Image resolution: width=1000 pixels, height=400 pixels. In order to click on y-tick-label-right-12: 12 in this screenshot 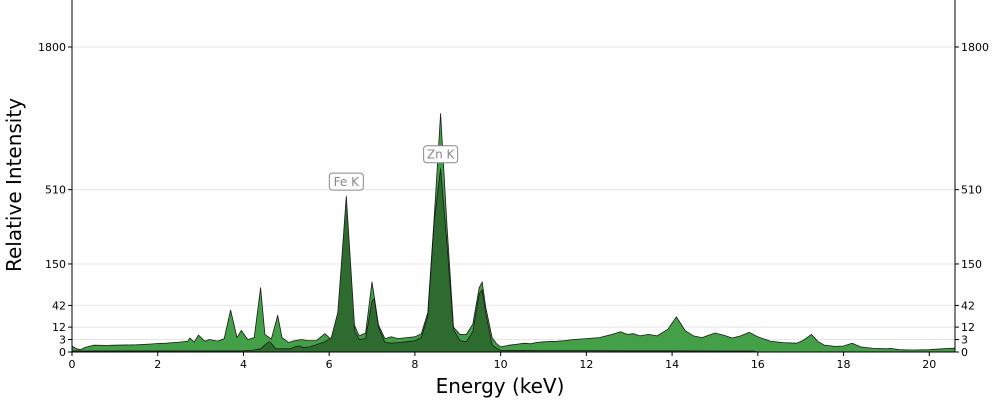, I will do `click(968, 327)`.